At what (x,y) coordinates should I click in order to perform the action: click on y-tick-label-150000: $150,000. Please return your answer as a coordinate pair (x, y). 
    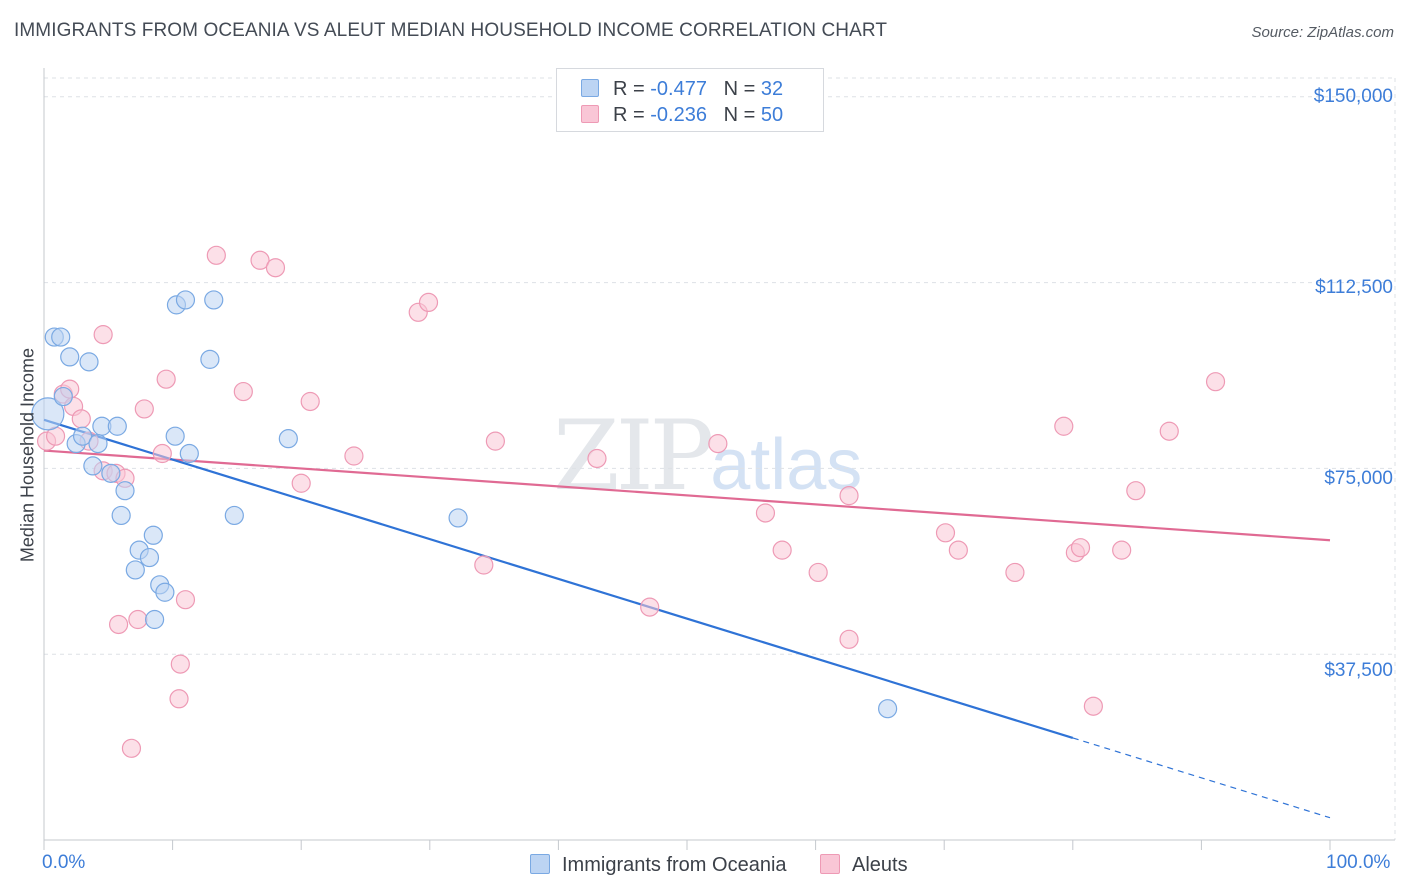
    Looking at the image, I should click on (1353, 96).